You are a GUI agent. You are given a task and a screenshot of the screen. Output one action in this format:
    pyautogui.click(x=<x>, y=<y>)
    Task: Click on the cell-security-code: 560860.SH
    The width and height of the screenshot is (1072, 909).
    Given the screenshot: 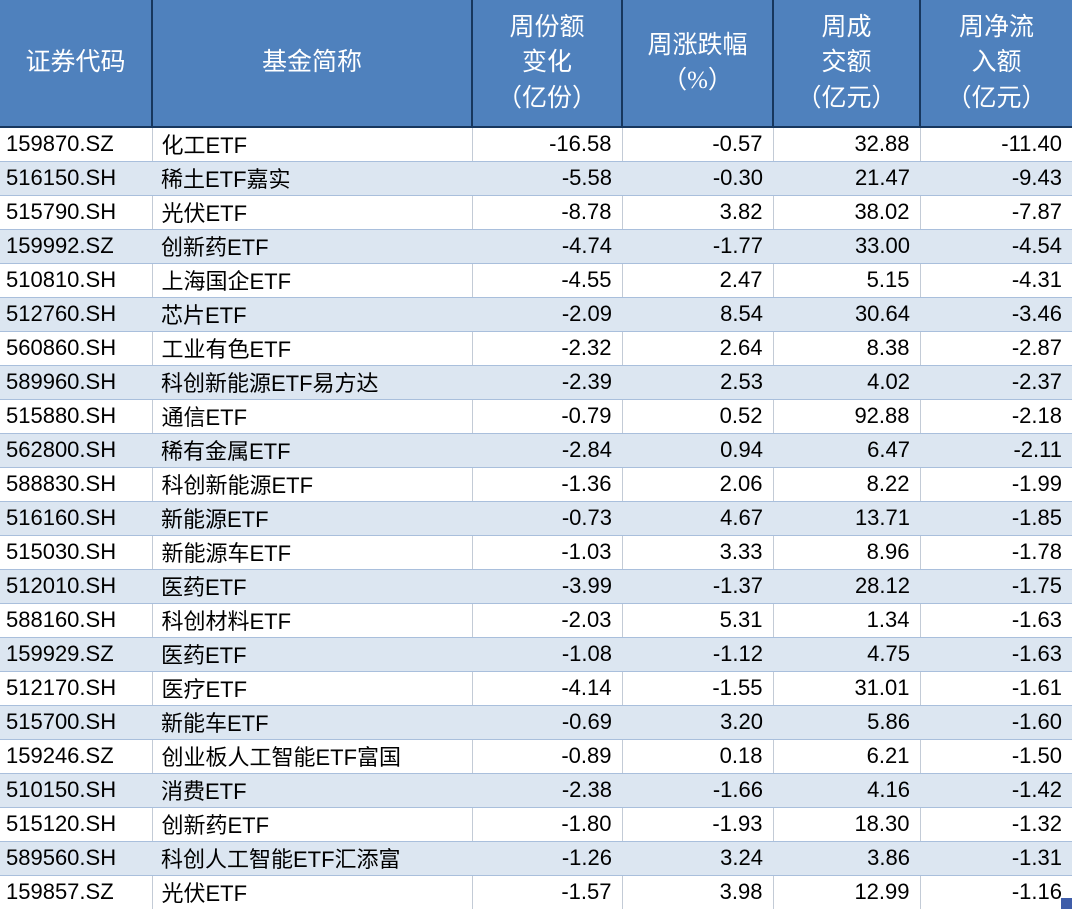 What is the action you would take?
    pyautogui.click(x=76, y=348)
    